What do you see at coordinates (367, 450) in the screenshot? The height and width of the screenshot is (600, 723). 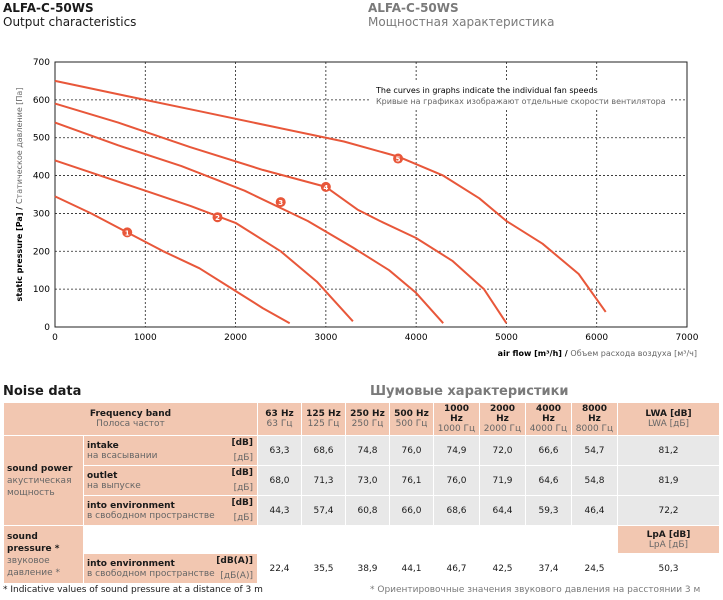 I see `cell: 74,8` at bounding box center [367, 450].